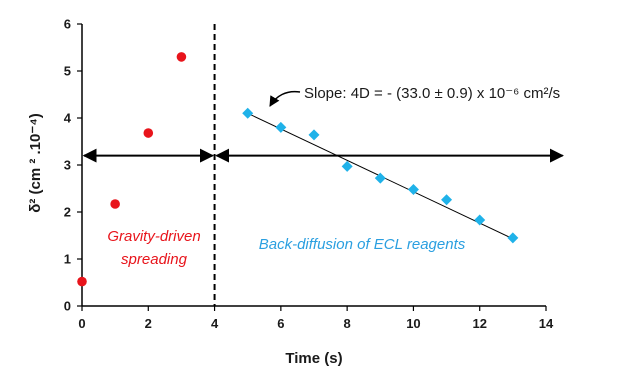  Describe the element at coordinates (413, 323) in the screenshot. I see `x-tick-label: 10` at that location.